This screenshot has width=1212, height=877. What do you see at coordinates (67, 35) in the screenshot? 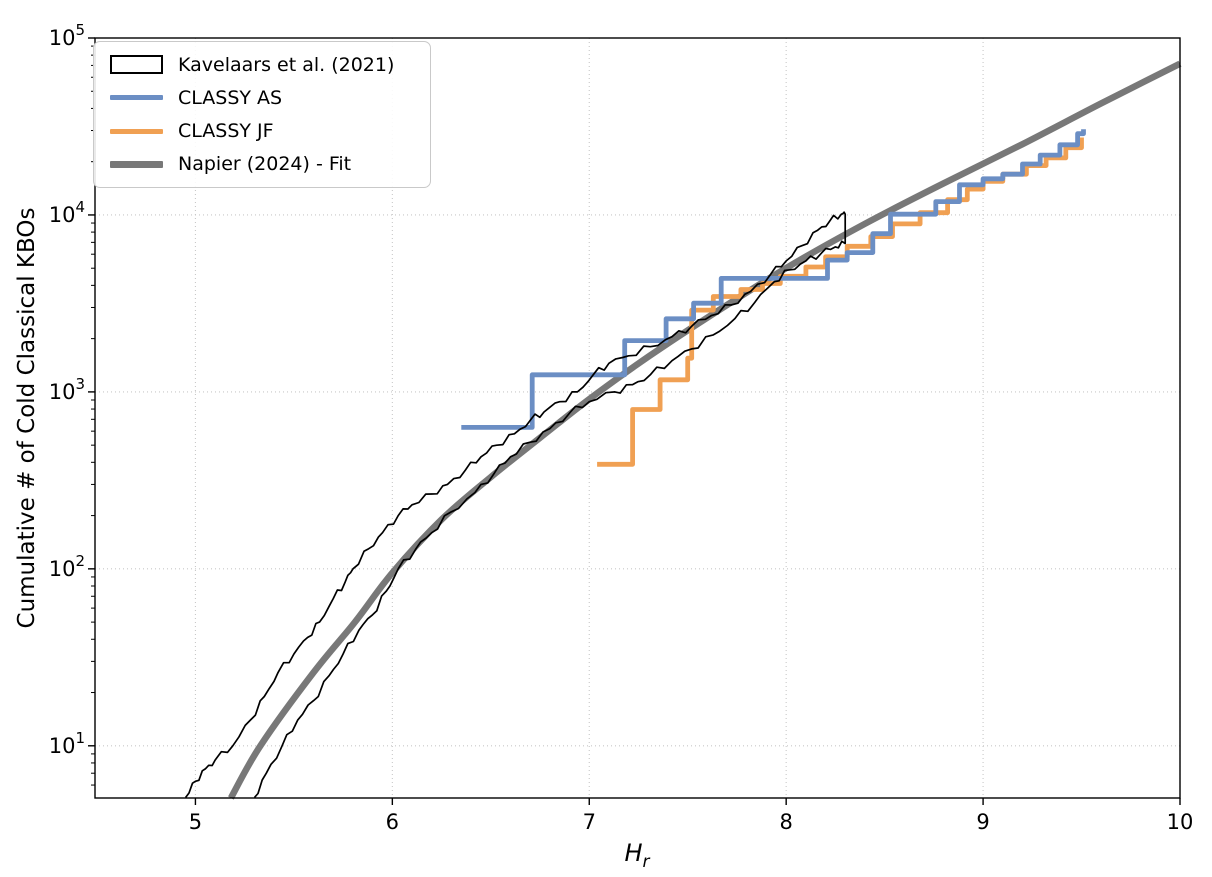
I see `y-tick-label: 10⁵` at bounding box center [67, 35].